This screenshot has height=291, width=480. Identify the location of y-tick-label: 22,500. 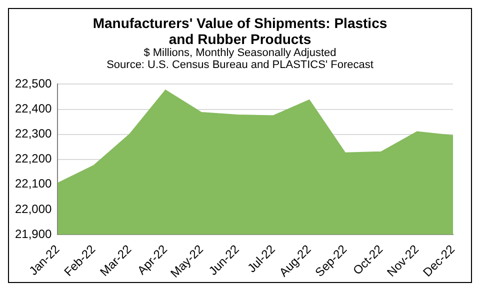
(33, 83).